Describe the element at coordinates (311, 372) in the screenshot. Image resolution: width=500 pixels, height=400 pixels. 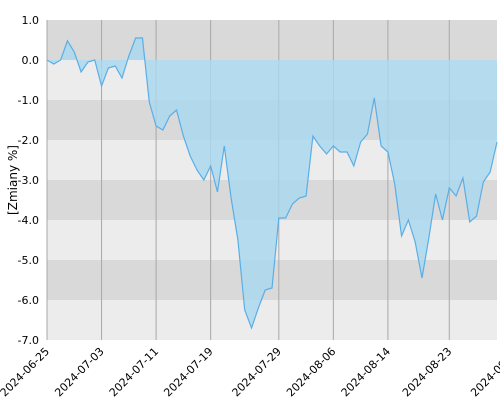
I see `x-tick-label: 2024-08-06` at that location.